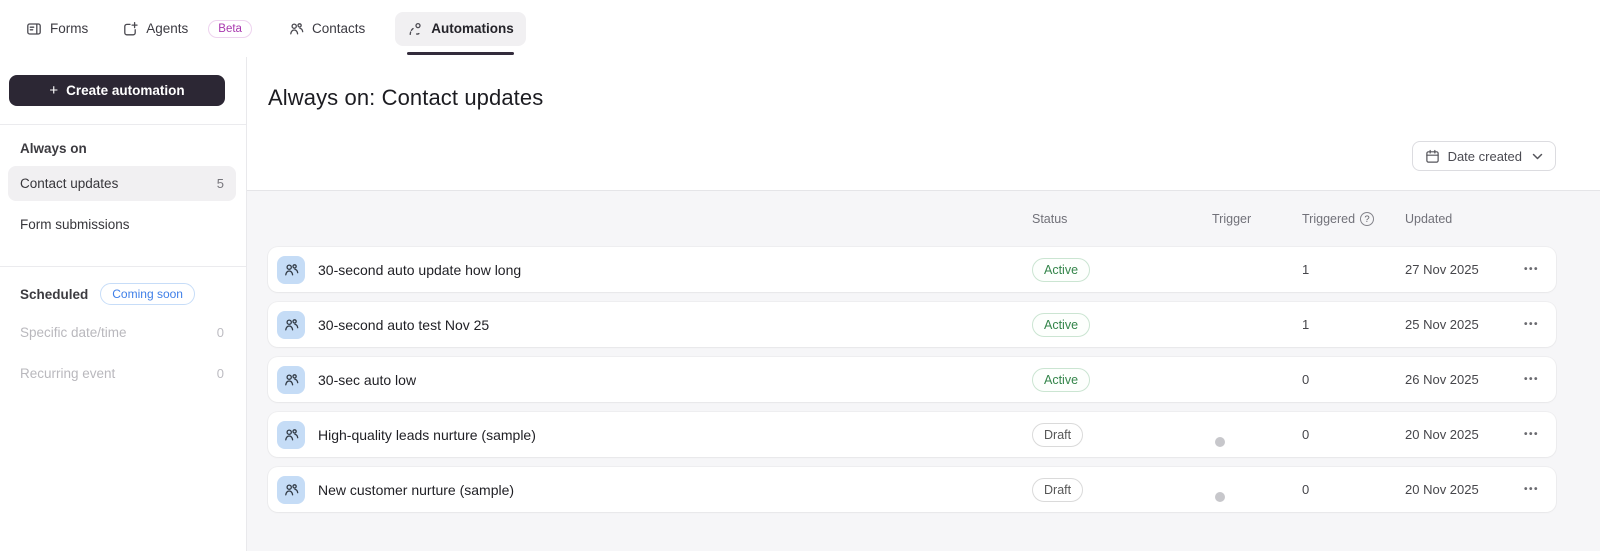 The image size is (1600, 551). I want to click on column-header-triggered-label: Triggered, so click(1329, 219).